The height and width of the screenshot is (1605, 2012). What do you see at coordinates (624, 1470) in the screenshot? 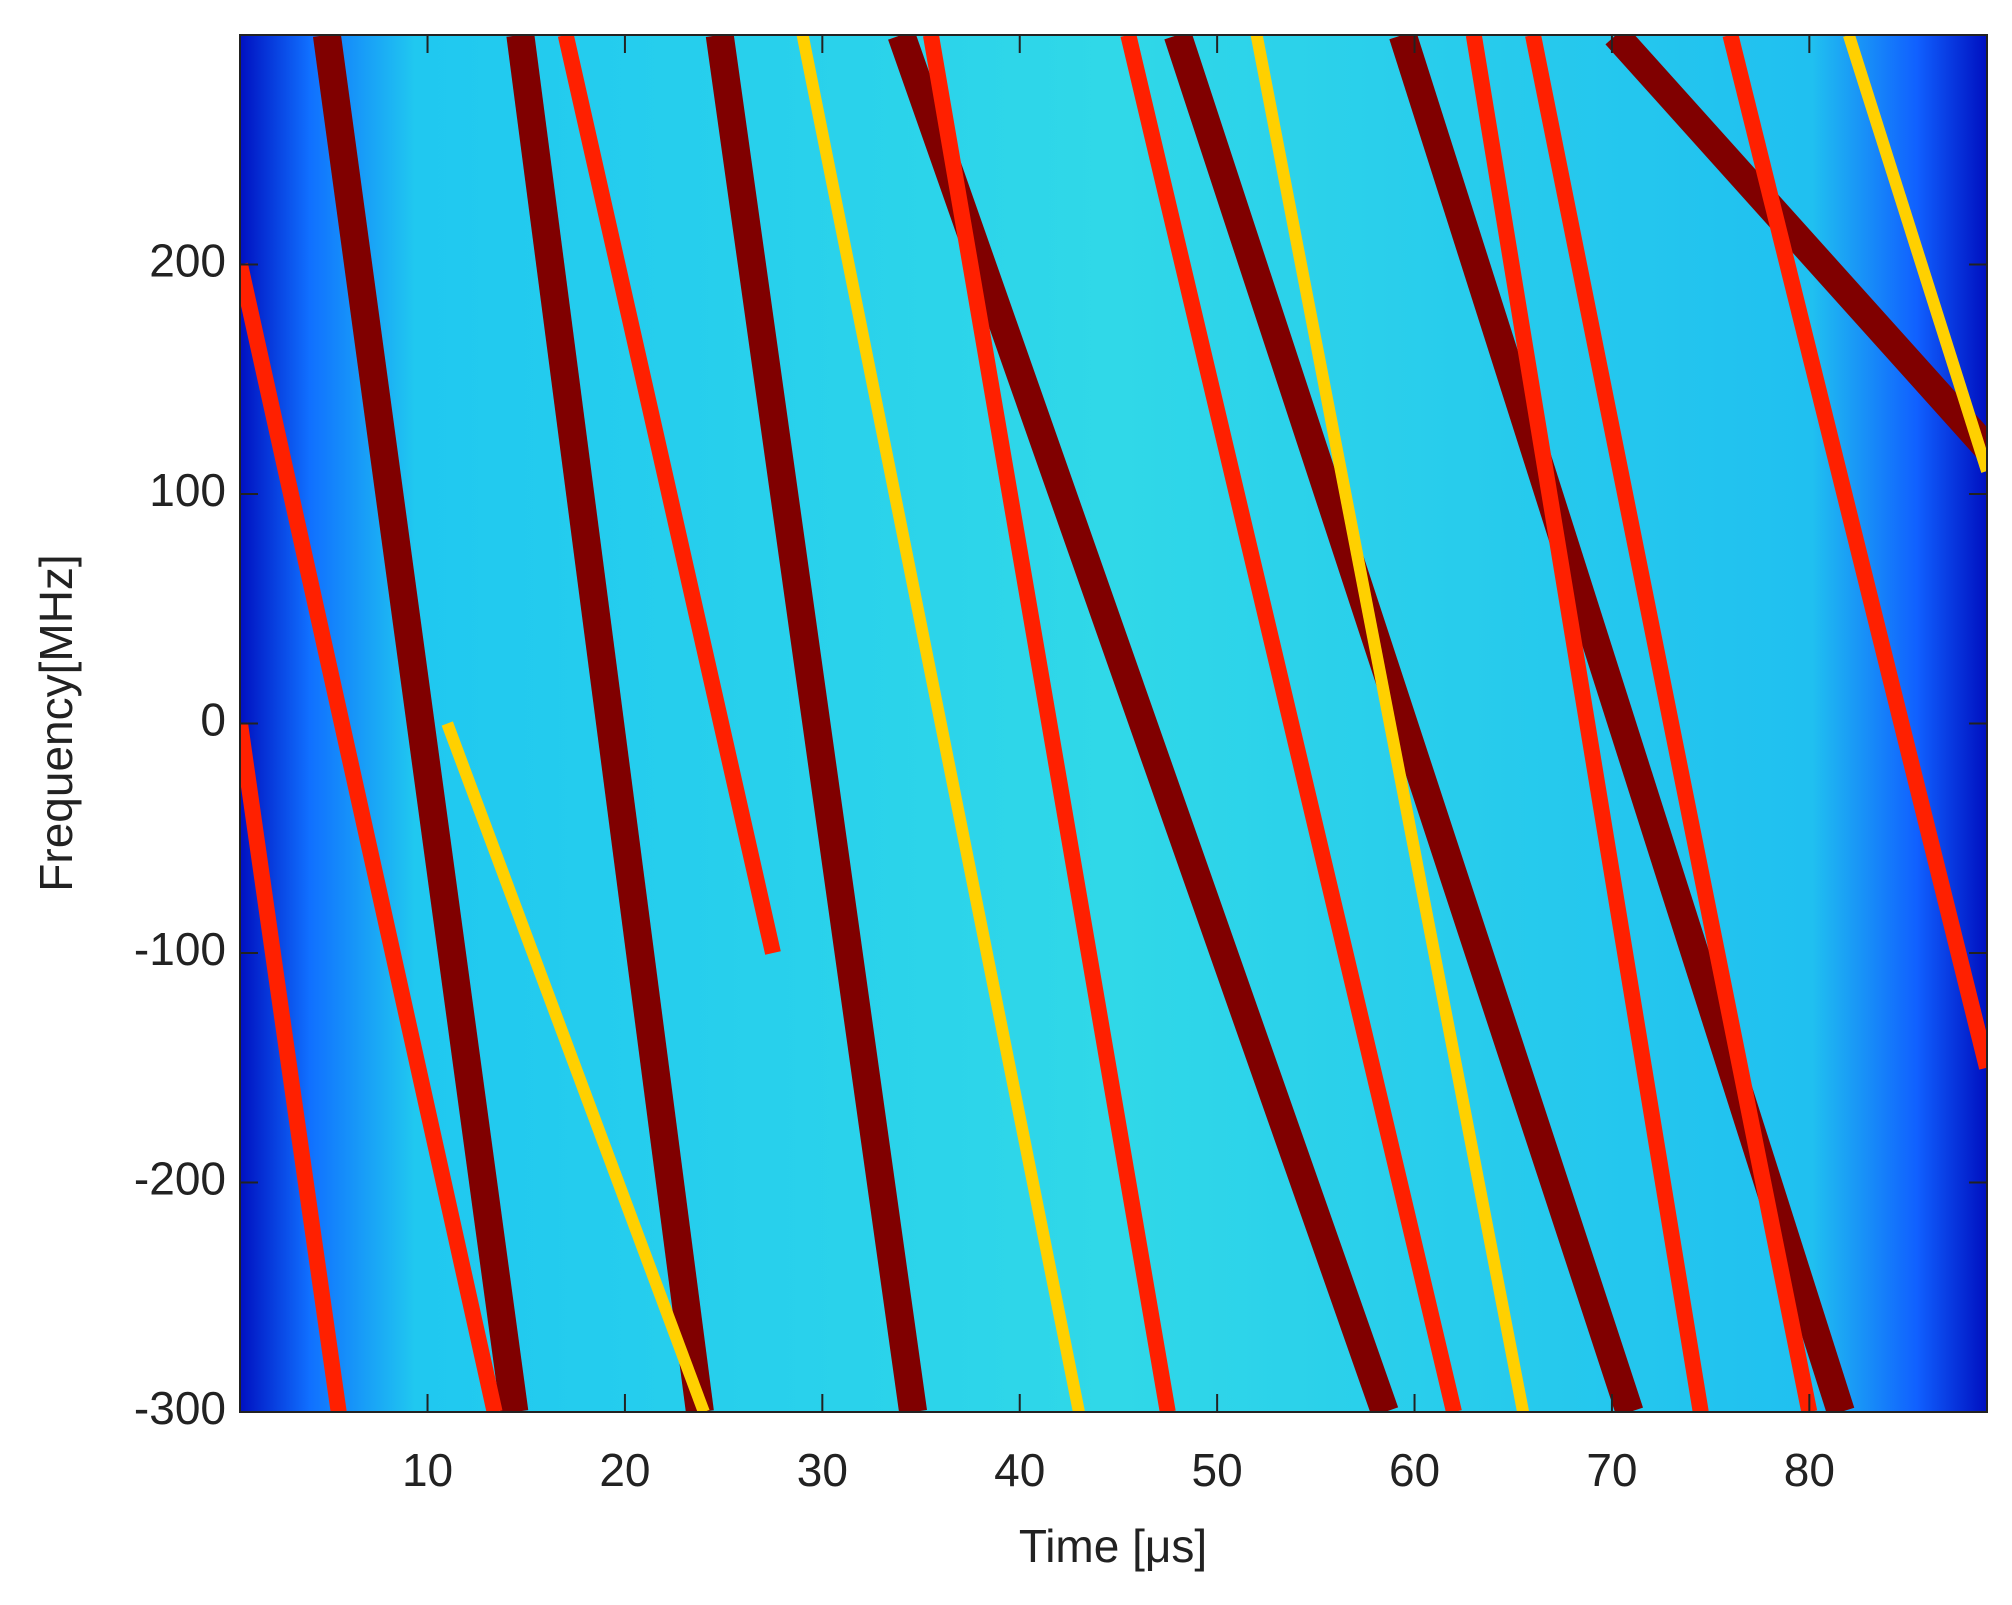
I see `x-tick-label: 20` at bounding box center [624, 1470].